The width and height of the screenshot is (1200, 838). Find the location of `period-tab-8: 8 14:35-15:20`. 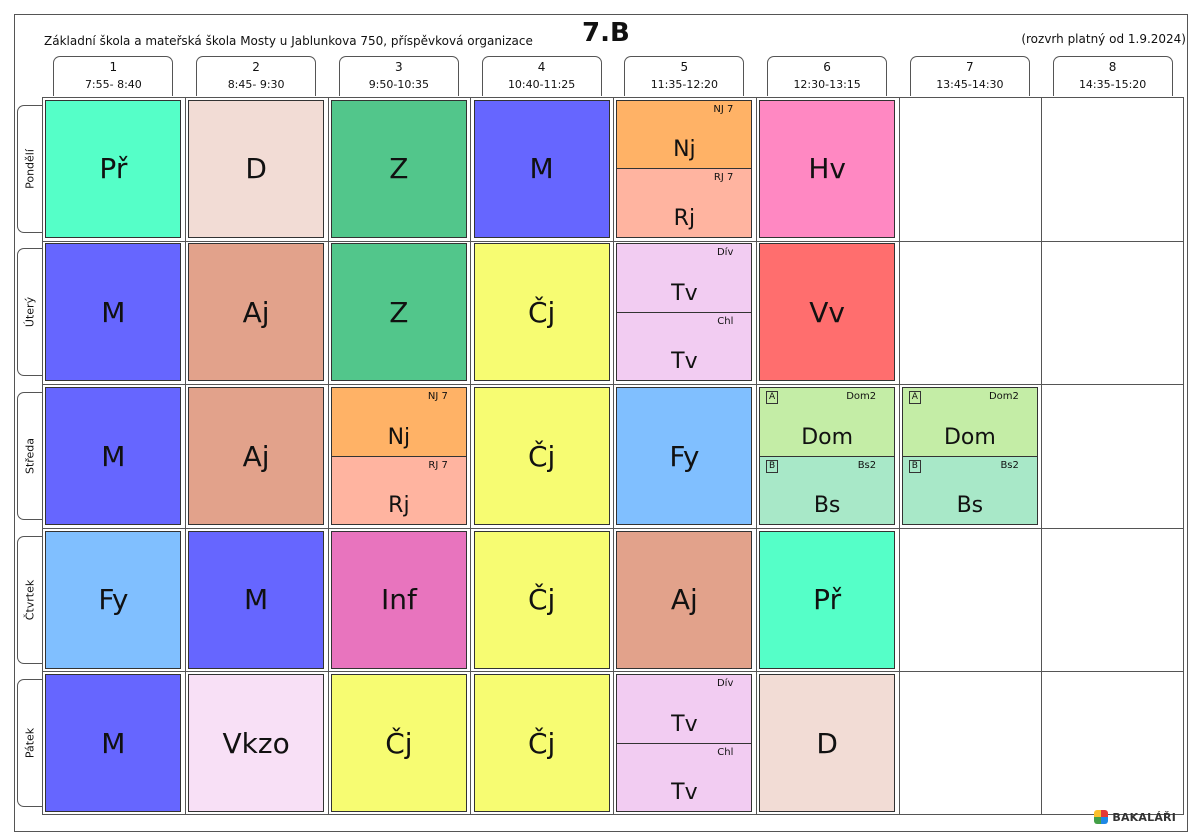

period-tab-8: 8 14:35-15:20 is located at coordinates (1112, 76).